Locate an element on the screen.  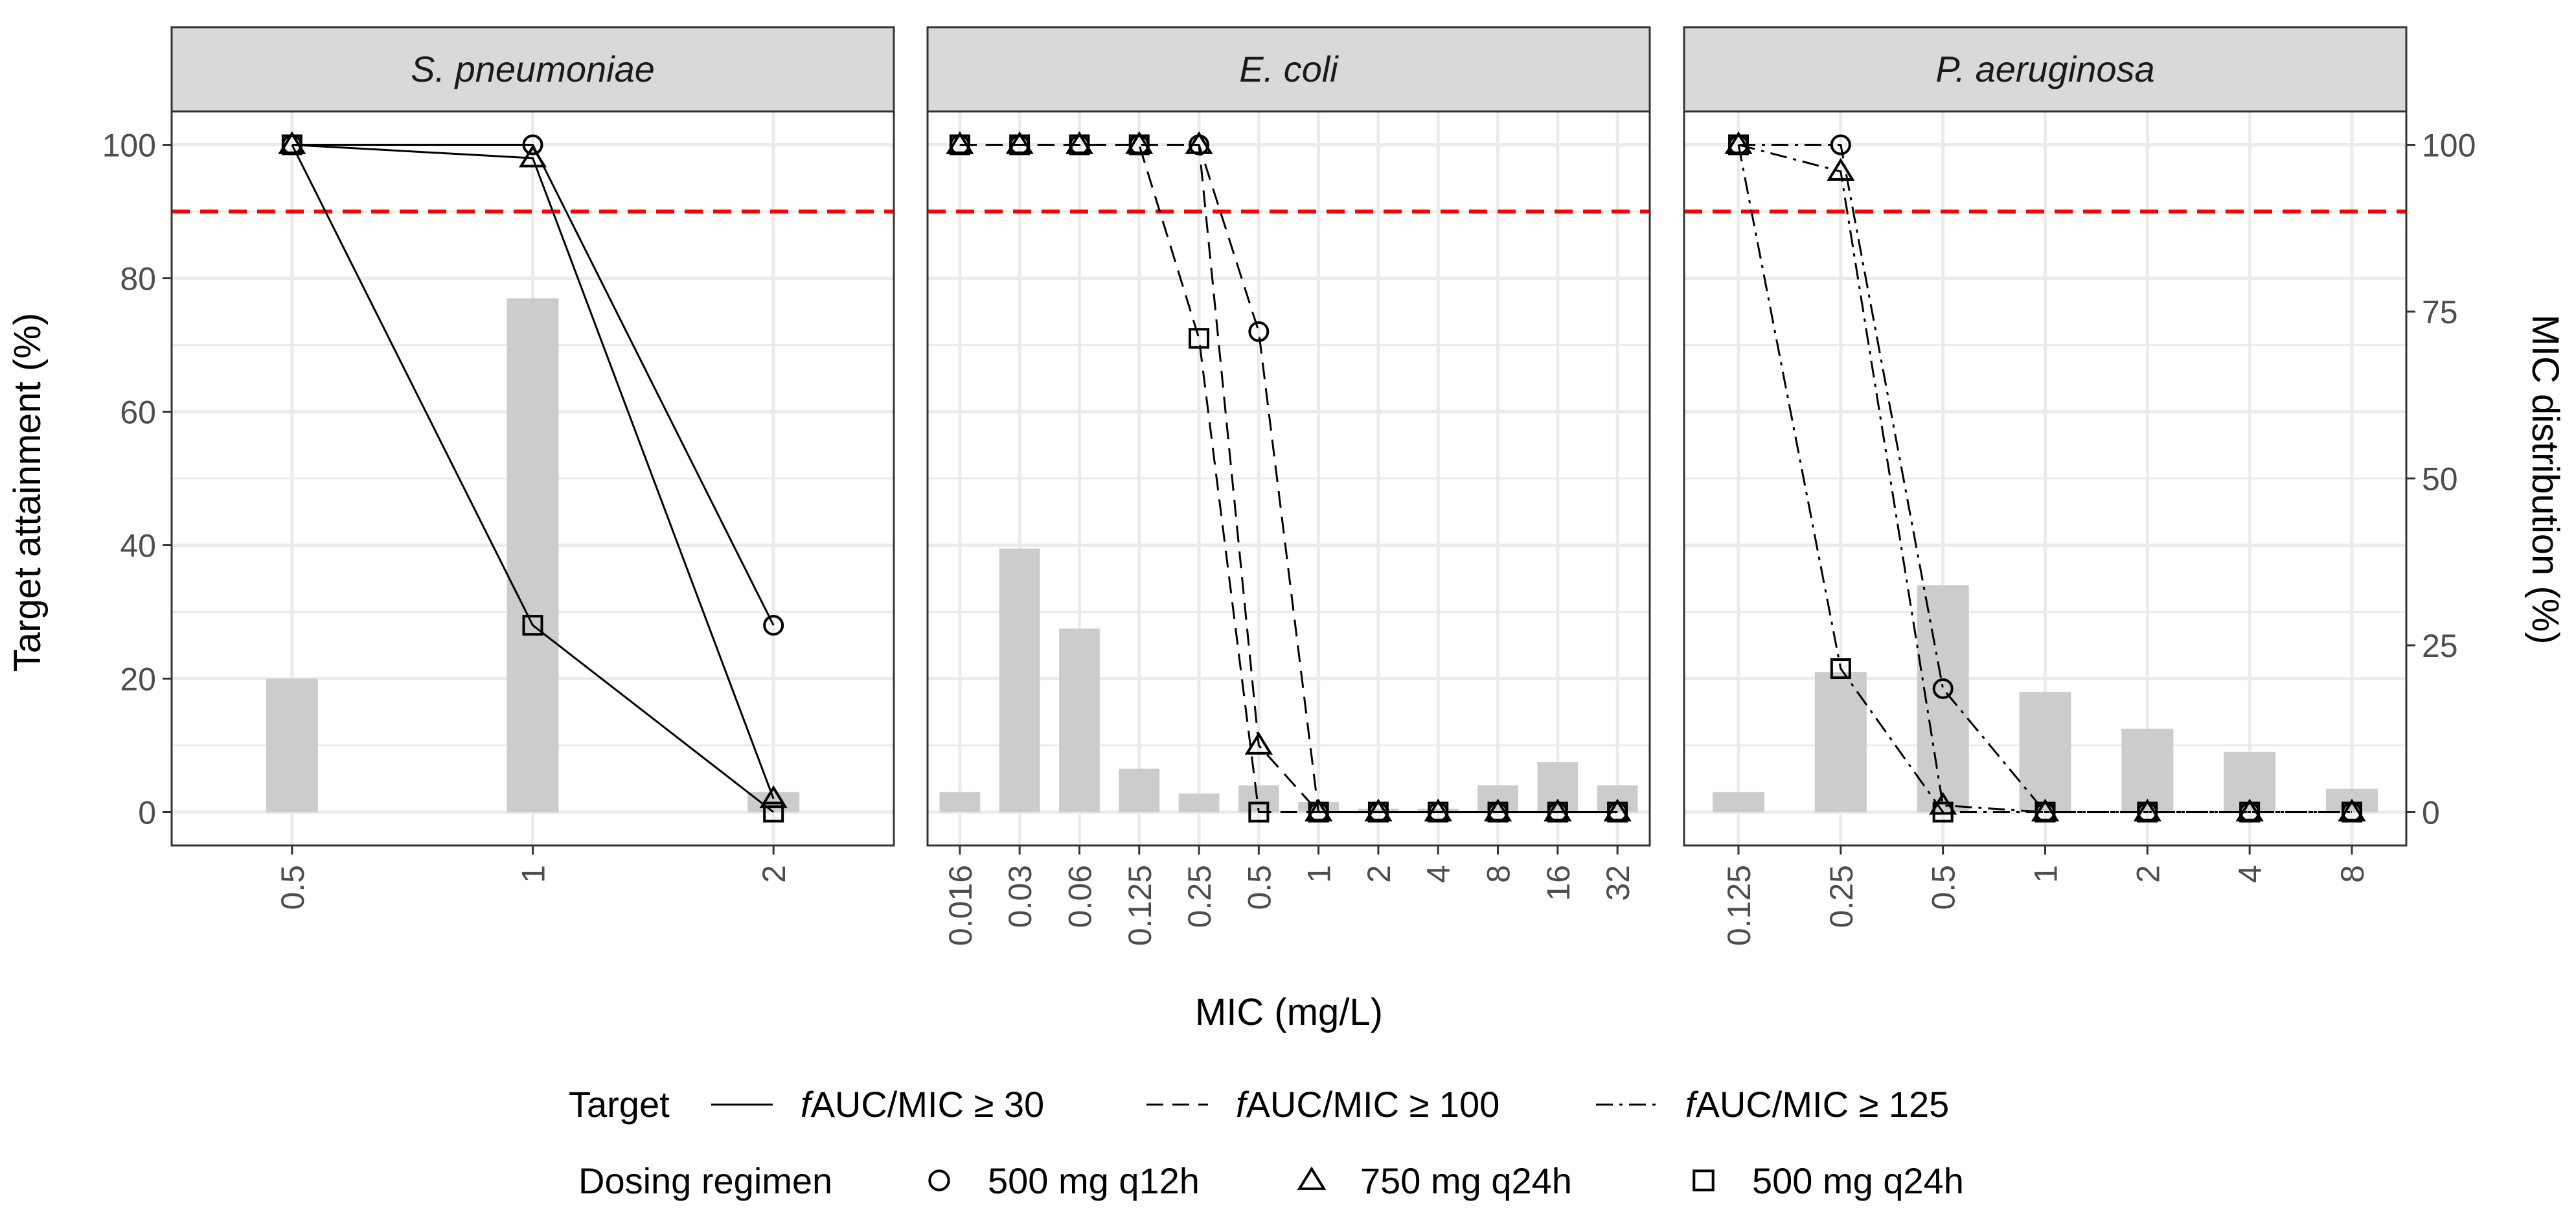
panel-title: P. aeruginosa is located at coordinates (2045, 69).